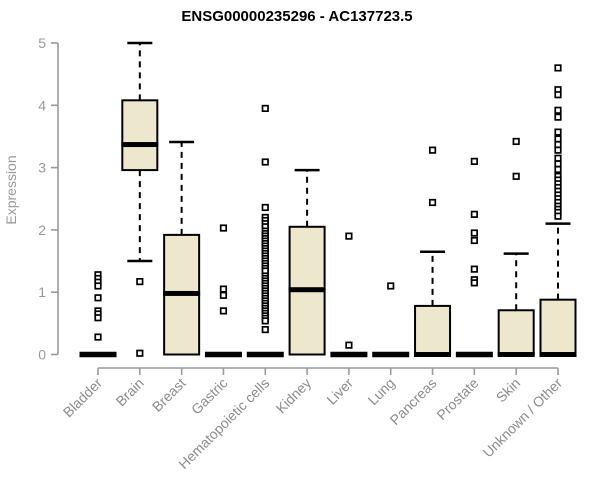  Describe the element at coordinates (474, 354) in the screenshot. I see `box-prostate` at that location.